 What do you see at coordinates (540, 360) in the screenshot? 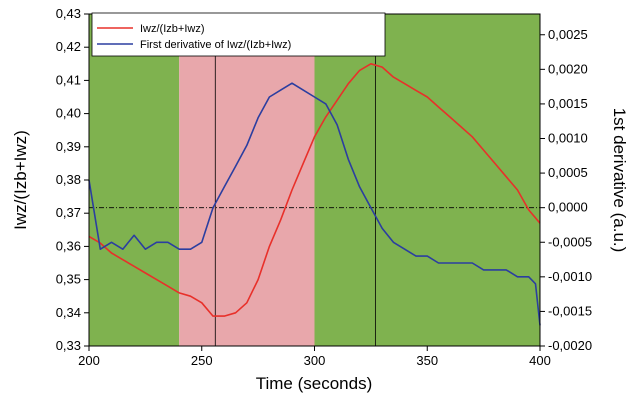
I see `x-tick-label: 400` at bounding box center [540, 360].